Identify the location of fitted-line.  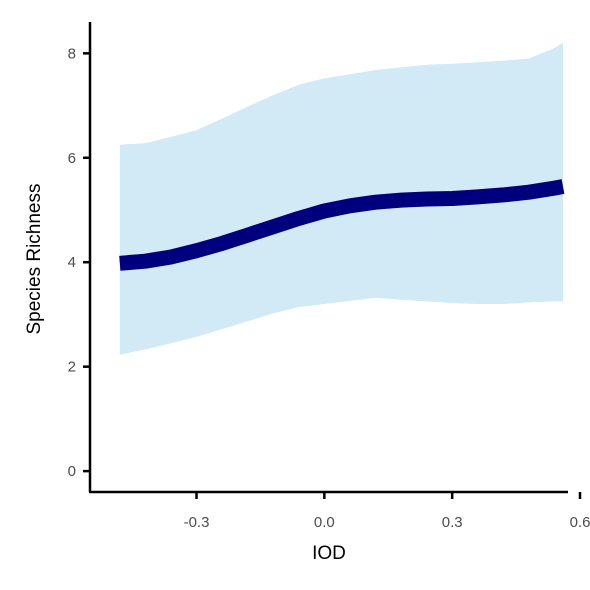
(342, 225).